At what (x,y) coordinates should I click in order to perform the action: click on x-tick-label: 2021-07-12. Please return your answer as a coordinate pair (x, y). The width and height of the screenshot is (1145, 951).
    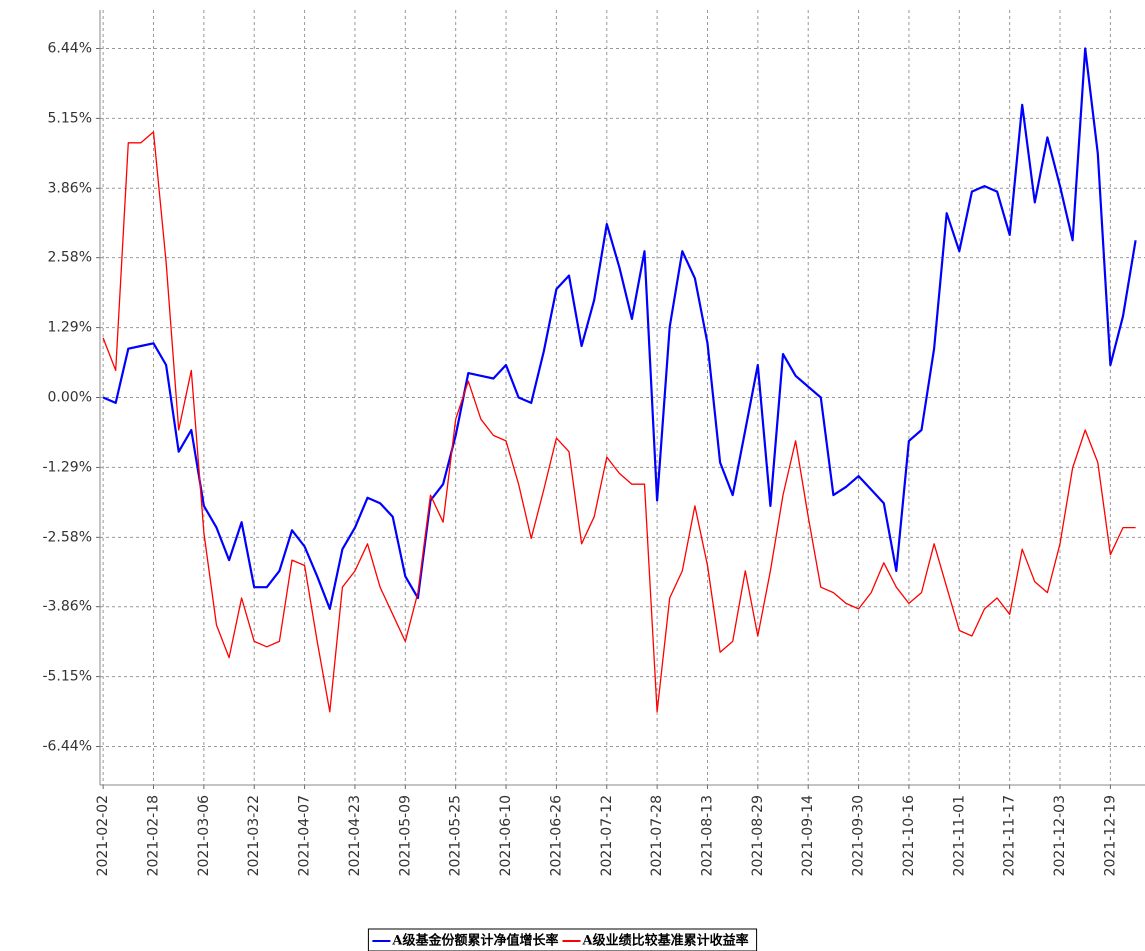
    Looking at the image, I should click on (607, 835).